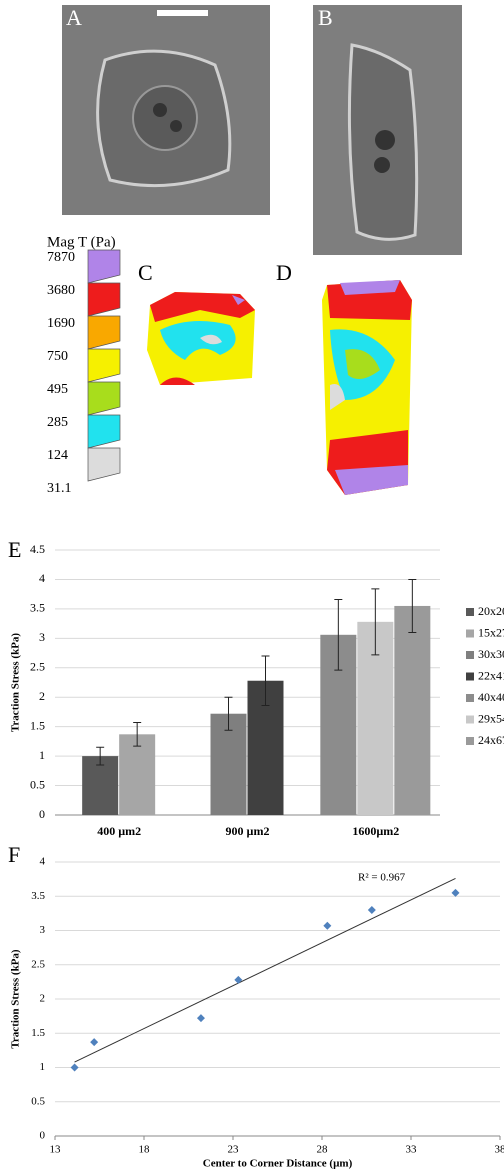 The image size is (504, 1169). What do you see at coordinates (81, 242) in the screenshot?
I see `colorbar-title: Mag T (Pa)` at bounding box center [81, 242].